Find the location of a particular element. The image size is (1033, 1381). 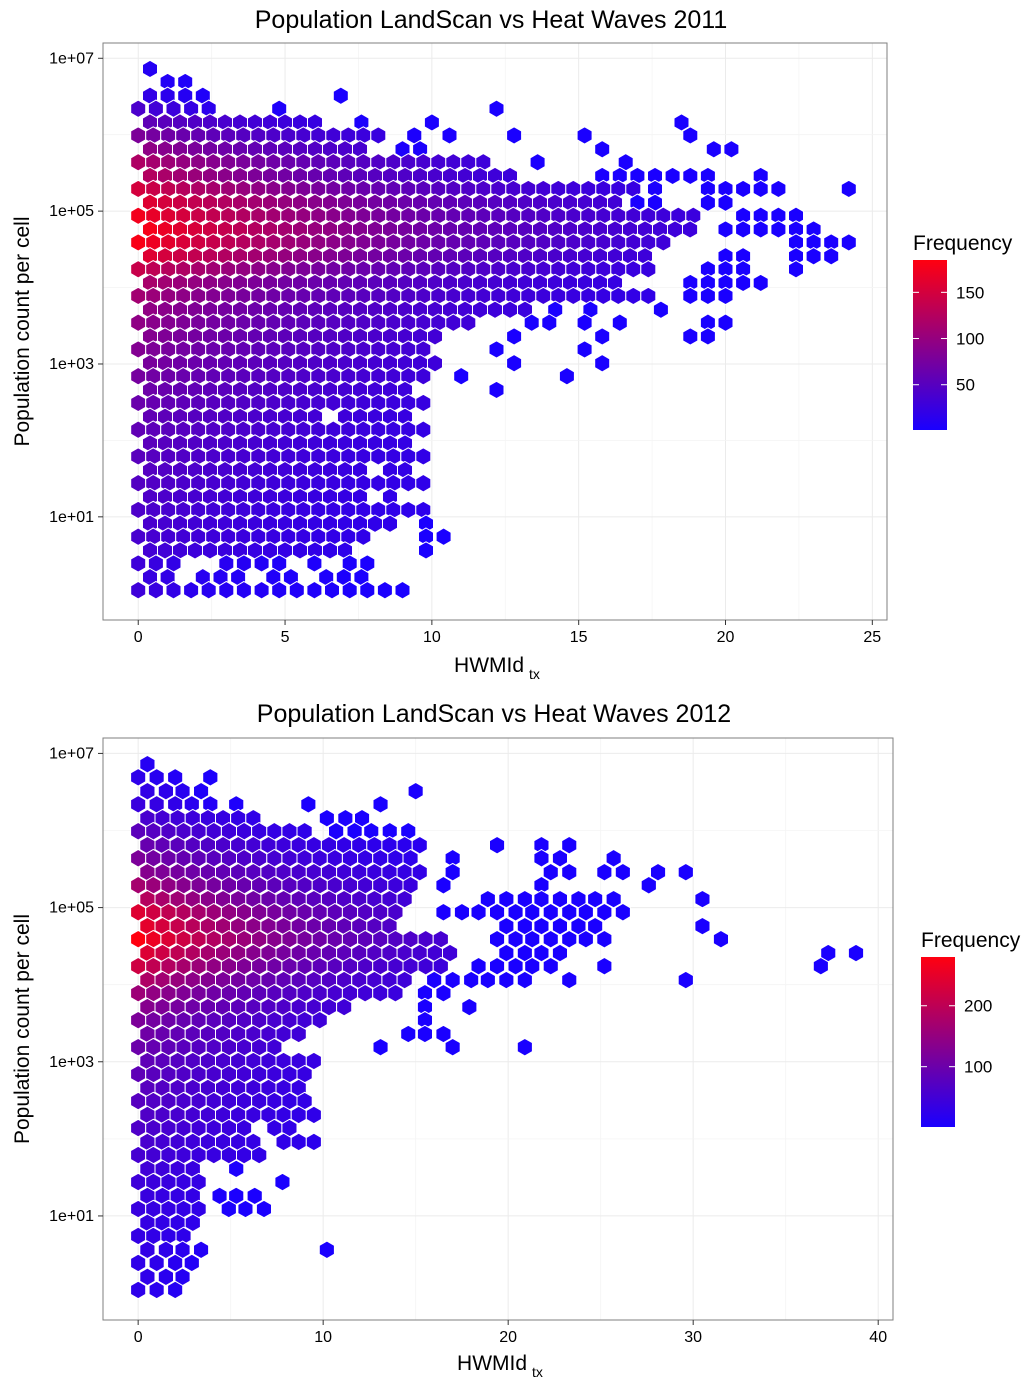

legend-break-label: 50 is located at coordinates (965, 385).